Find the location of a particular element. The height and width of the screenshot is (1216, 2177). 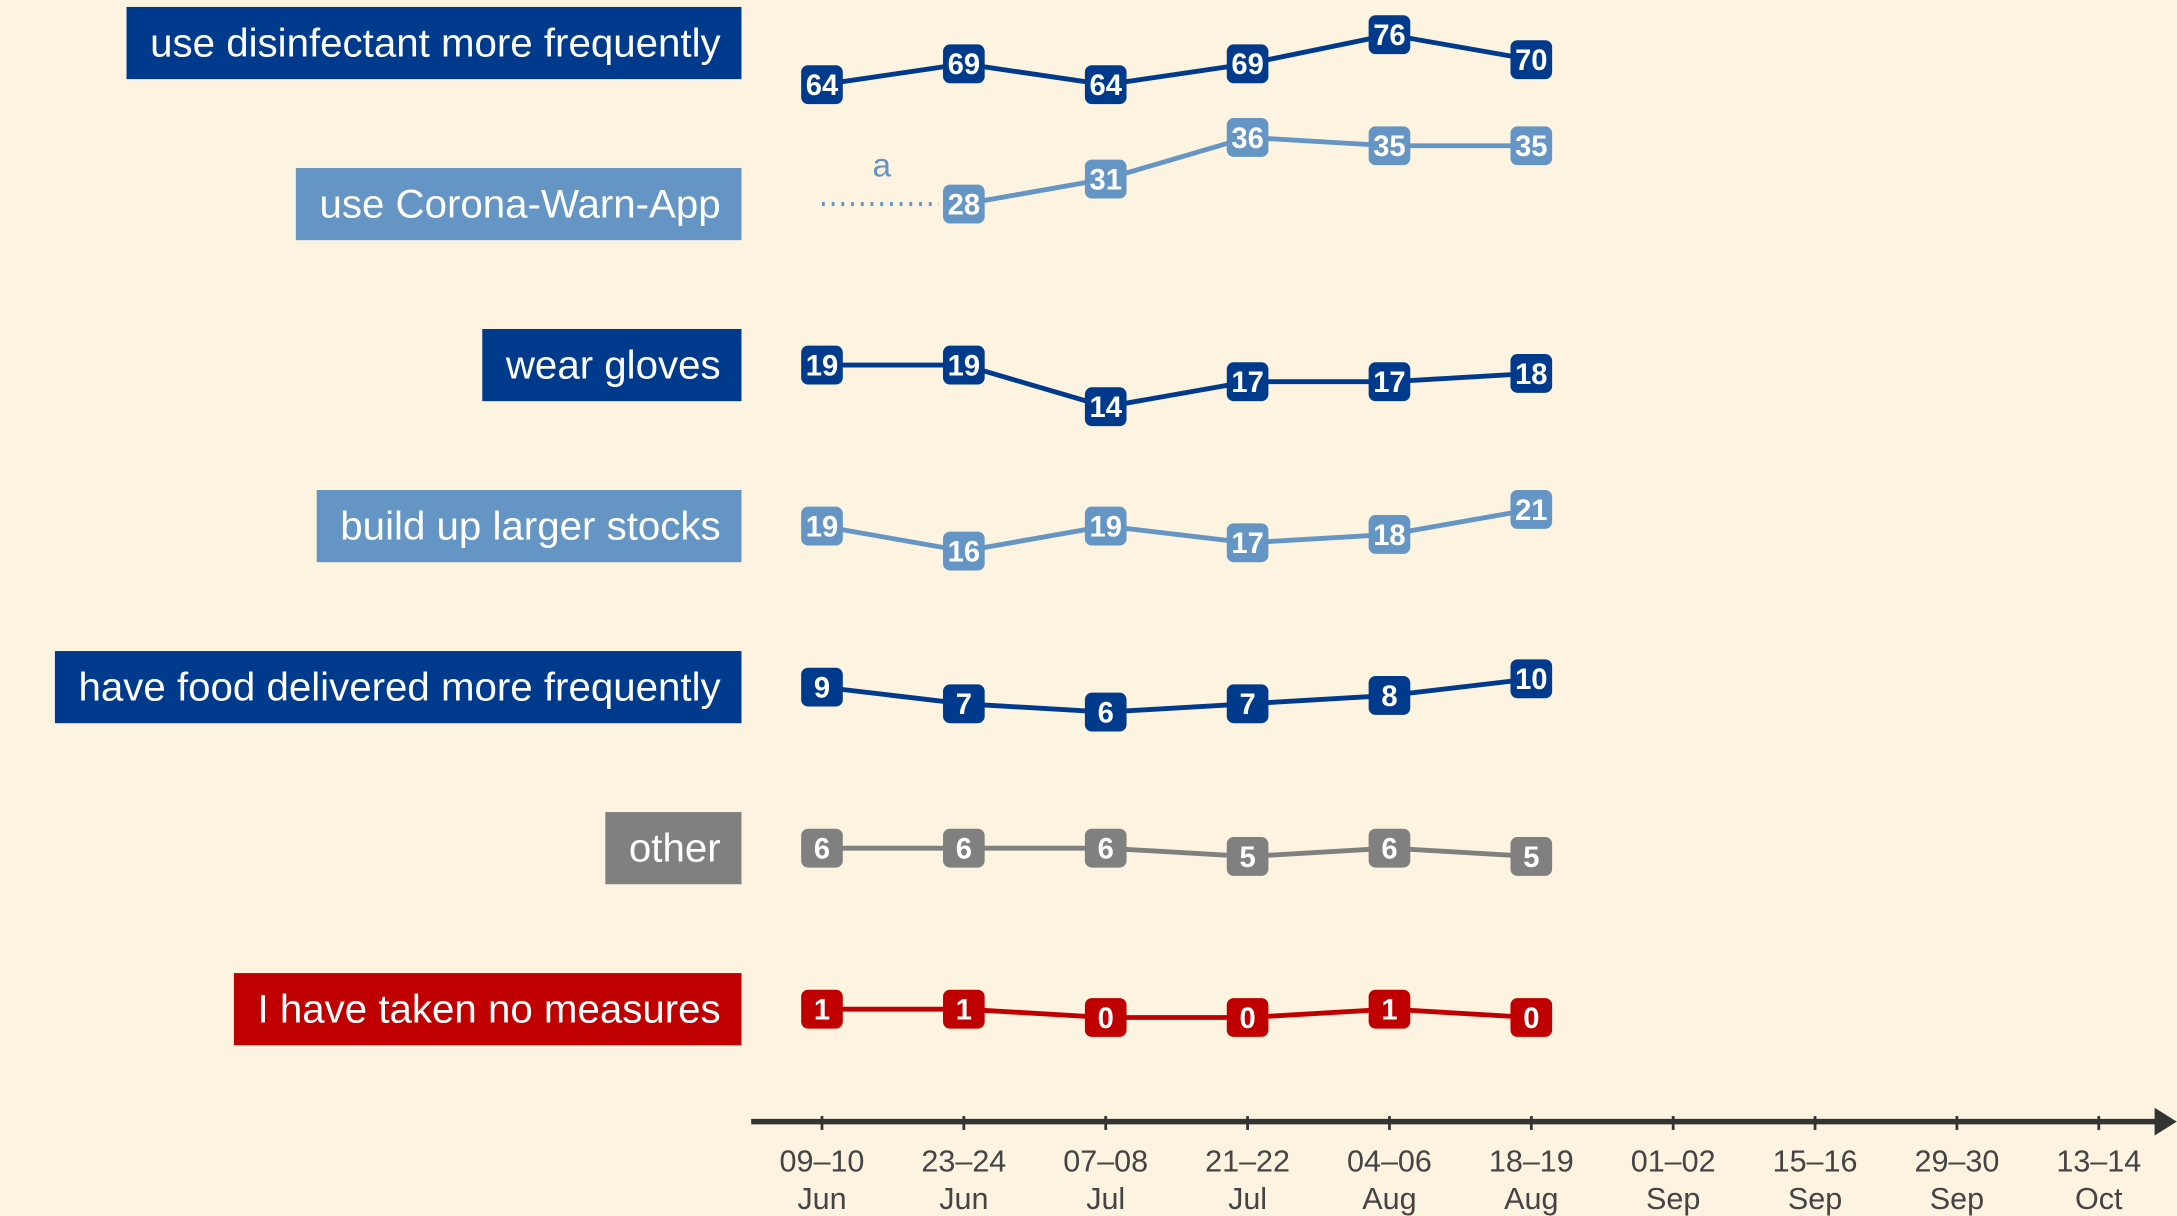

legend-label: use disinfectant more frequently is located at coordinates (435, 43).